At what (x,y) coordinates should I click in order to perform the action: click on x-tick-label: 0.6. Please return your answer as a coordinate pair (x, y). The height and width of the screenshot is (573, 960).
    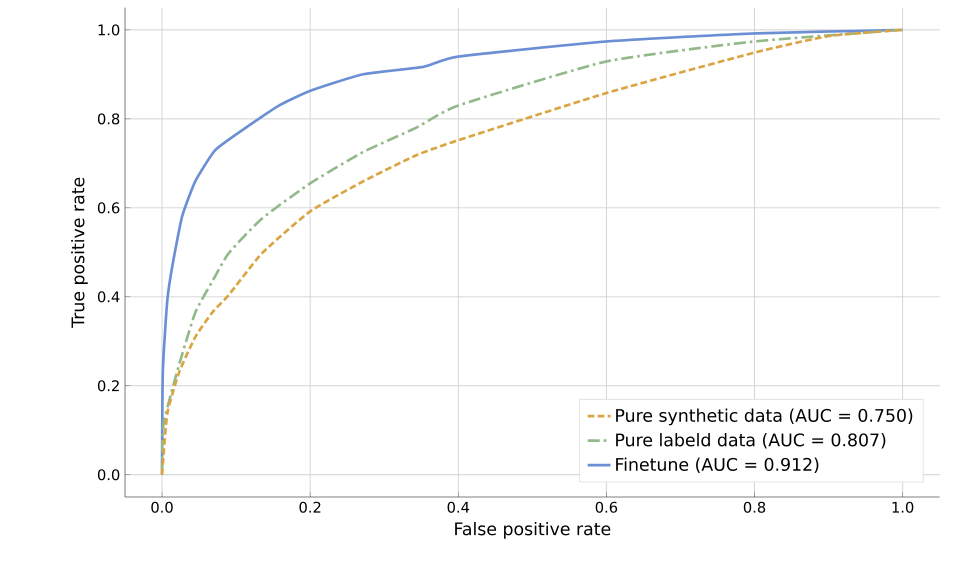
    Looking at the image, I should click on (607, 507).